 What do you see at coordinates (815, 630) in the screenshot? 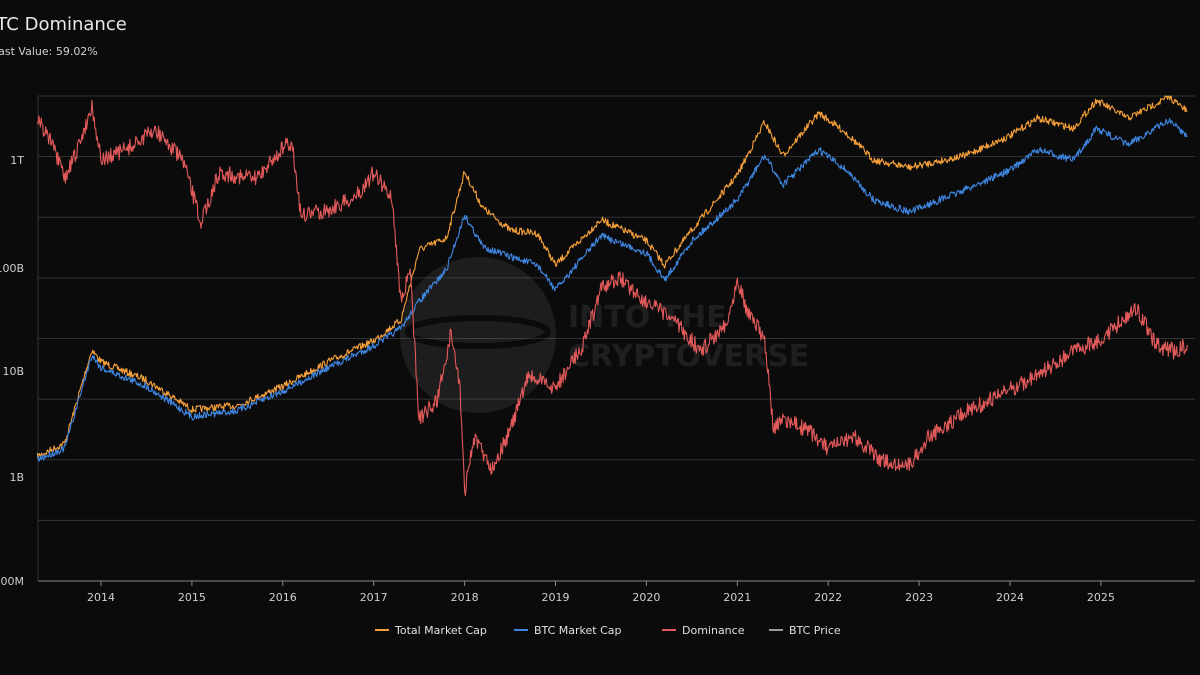
I see `legend-label: BTC Price` at bounding box center [815, 630].